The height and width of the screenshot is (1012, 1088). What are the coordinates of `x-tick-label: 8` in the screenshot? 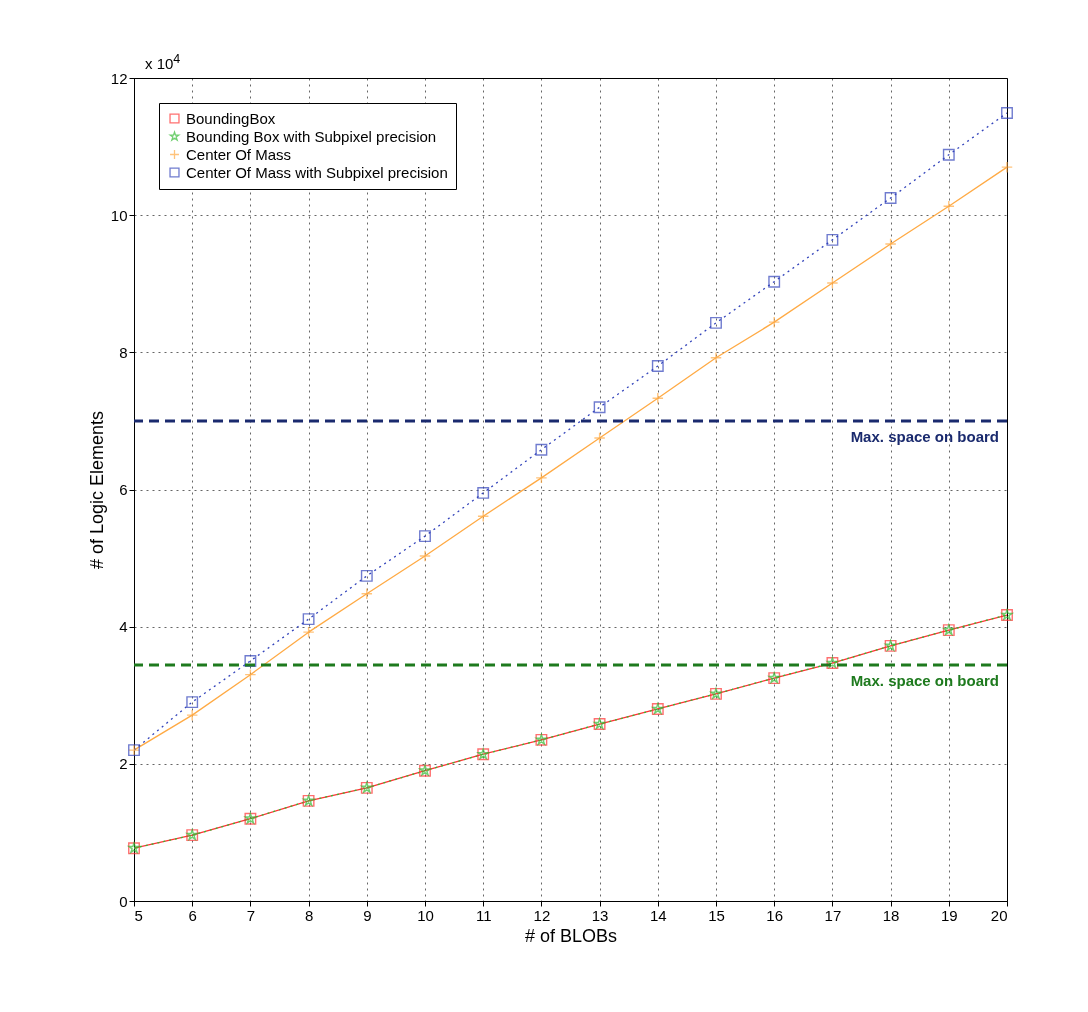 It's located at (309, 915).